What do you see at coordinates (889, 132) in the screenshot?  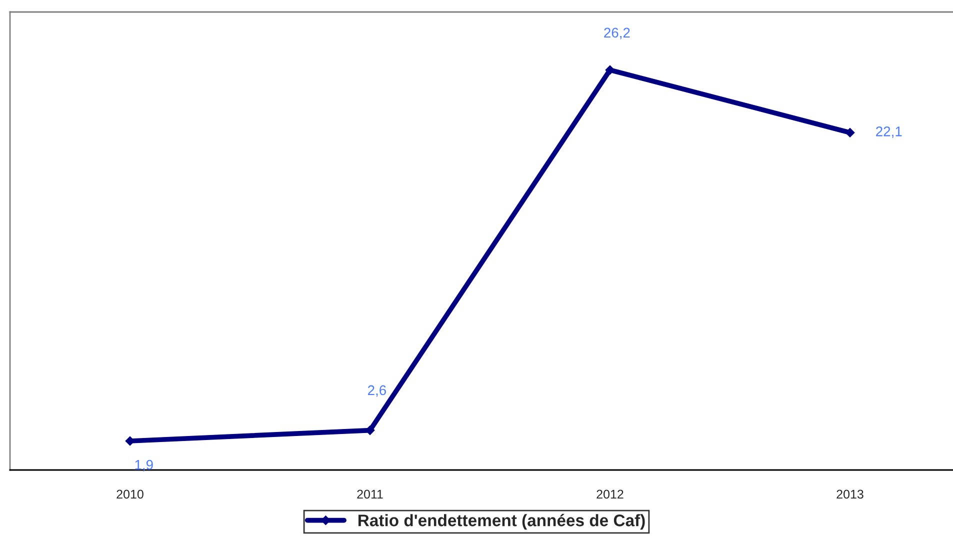 I see `data-label: 22,1` at bounding box center [889, 132].